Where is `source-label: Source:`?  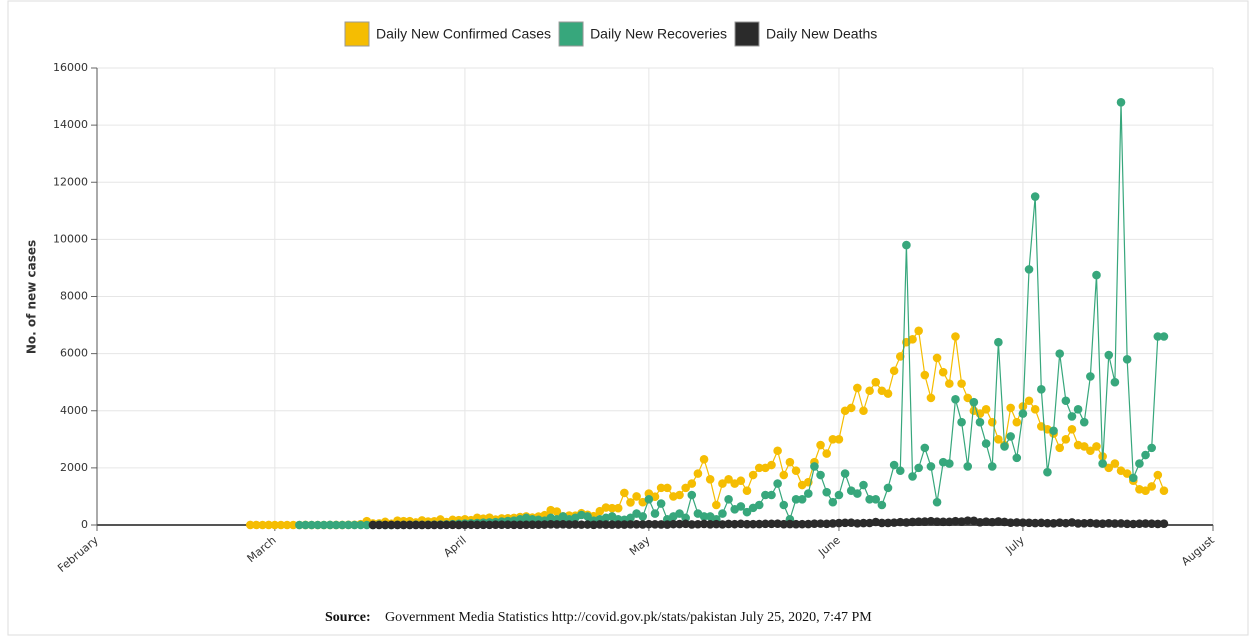
source-label: Source: is located at coordinates (348, 617).